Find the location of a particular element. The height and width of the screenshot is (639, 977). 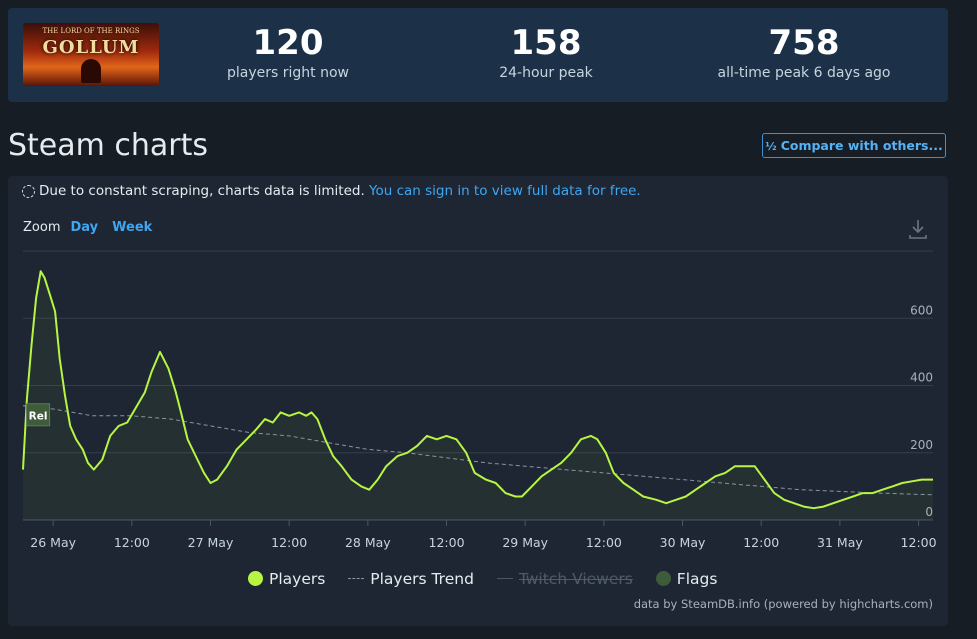

legend-twitch: Twitch Viewers is located at coordinates (564, 579).